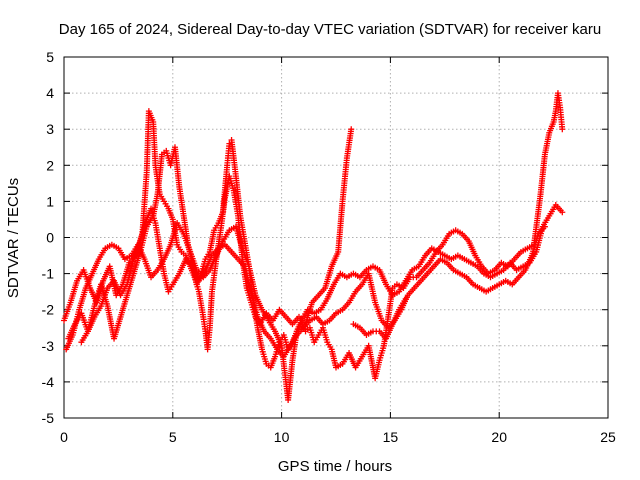 The height and width of the screenshot is (480, 640). What do you see at coordinates (335, 466) in the screenshot?
I see `x-axis-title: GPS time / hours` at bounding box center [335, 466].